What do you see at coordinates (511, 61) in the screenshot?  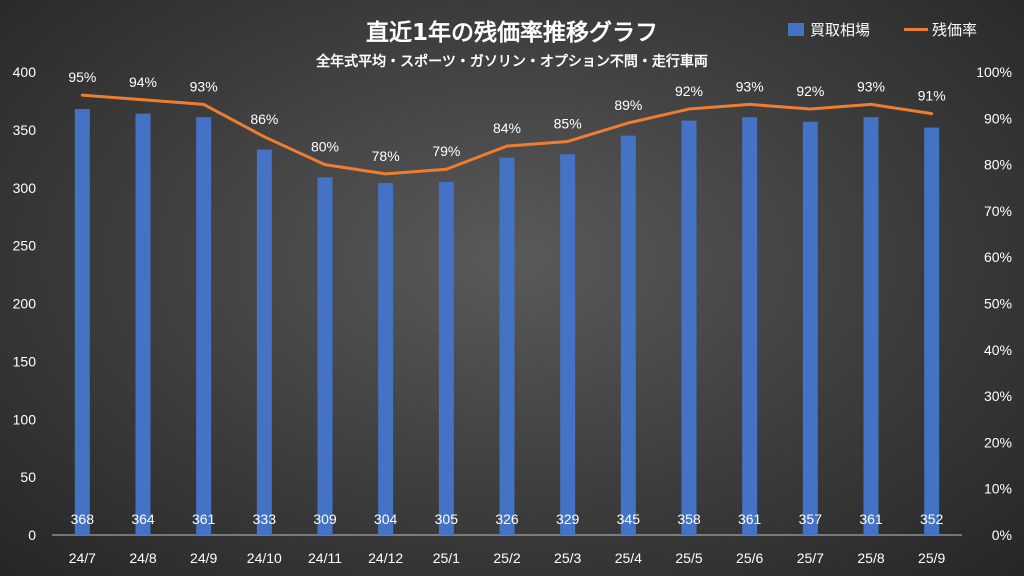 I see `chart-subtitle: 全年式平均・スポーツ・ガソリン・オプション不問・走行車両` at bounding box center [511, 61].